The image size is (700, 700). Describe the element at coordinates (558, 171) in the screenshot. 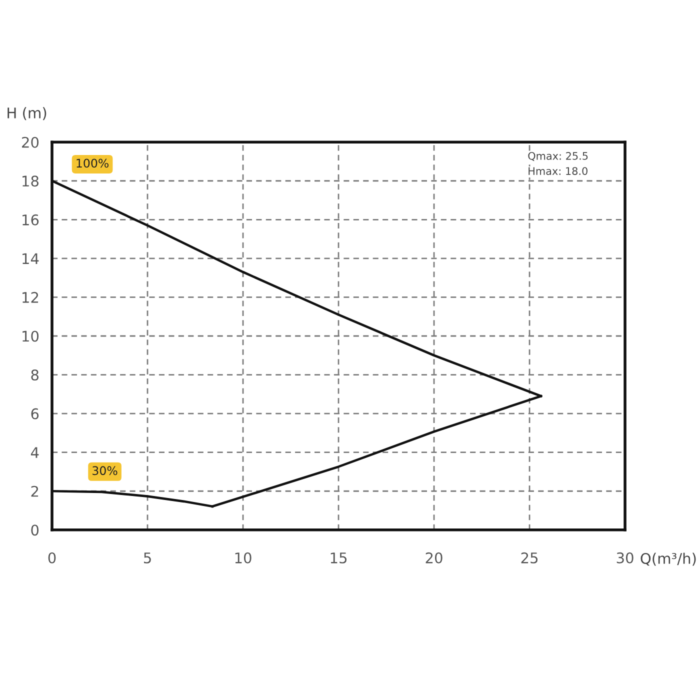

I see `annotation: Hmax: 18.0` at that location.